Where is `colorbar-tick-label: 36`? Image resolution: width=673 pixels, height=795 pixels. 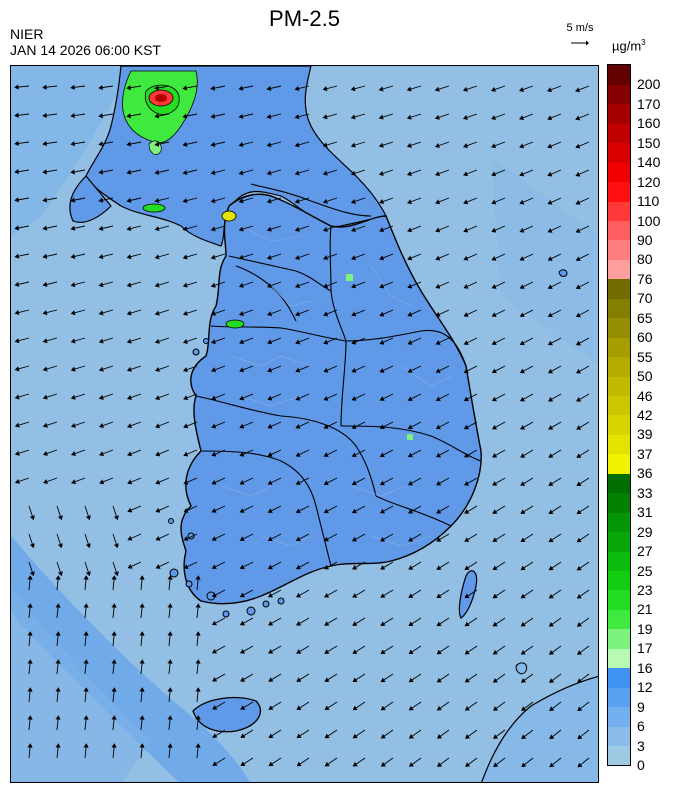
colorbar-tick-label: 36 is located at coordinates (645, 473).